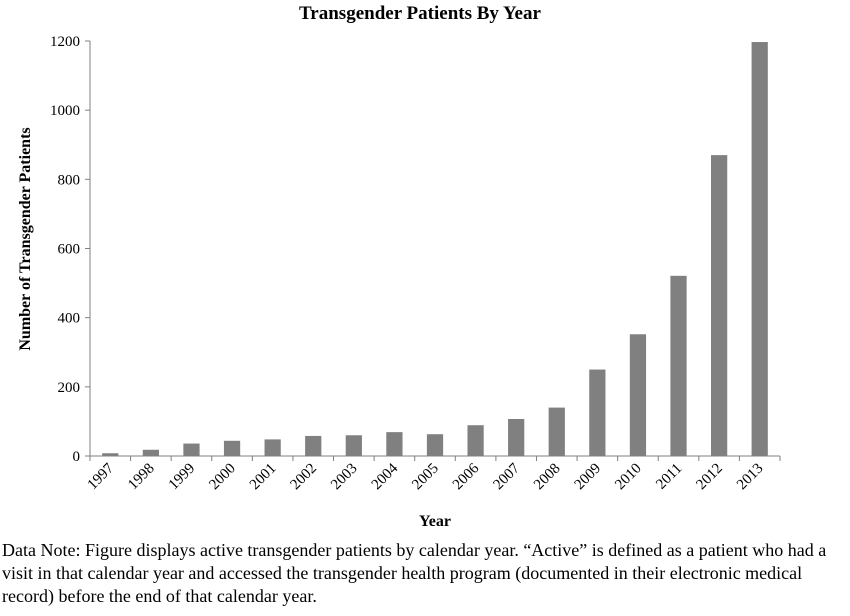 The height and width of the screenshot is (616, 850). I want to click on y-tick-label: 400, so click(69, 319).